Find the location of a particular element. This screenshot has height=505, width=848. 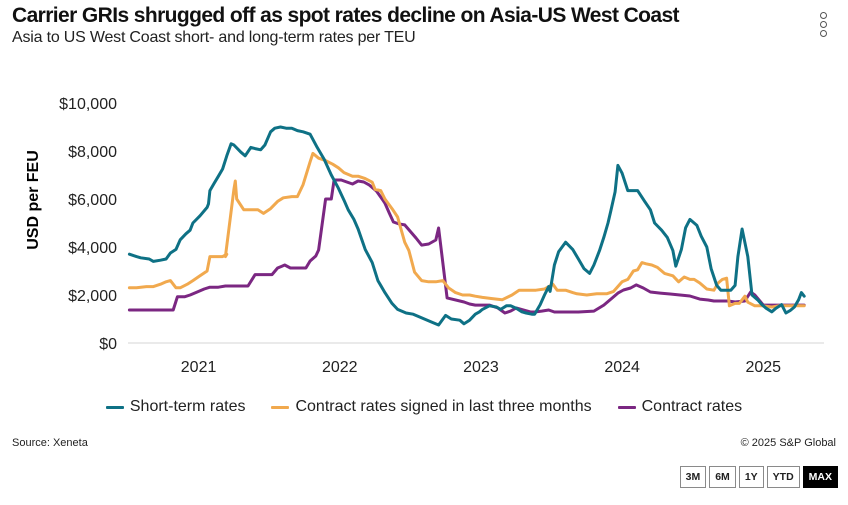

copyright-note: © 2025 S&P Global is located at coordinates (788, 443).